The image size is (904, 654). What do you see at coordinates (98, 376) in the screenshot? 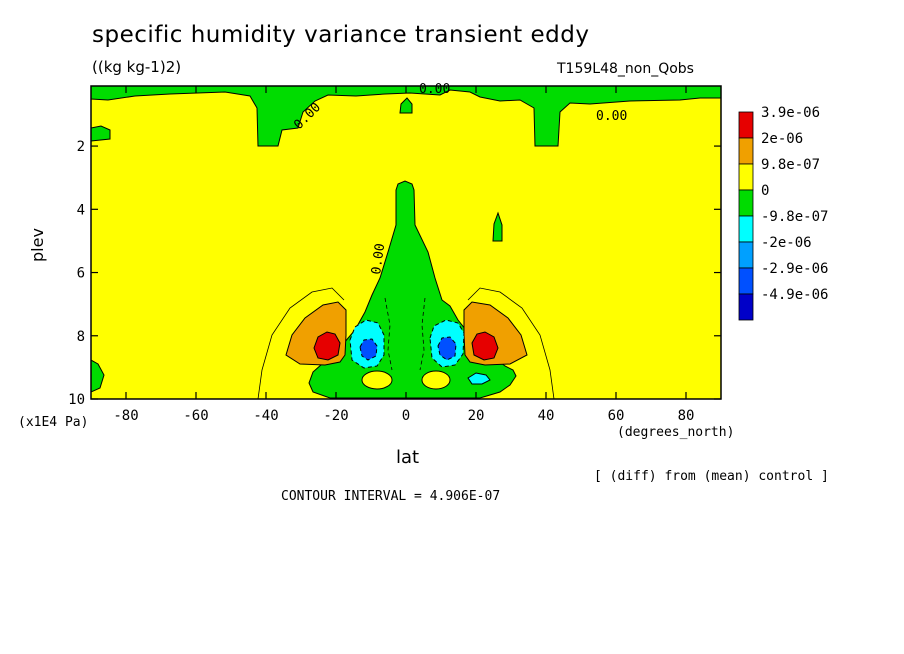
I see `field-region-left-edge` at bounding box center [98, 376].